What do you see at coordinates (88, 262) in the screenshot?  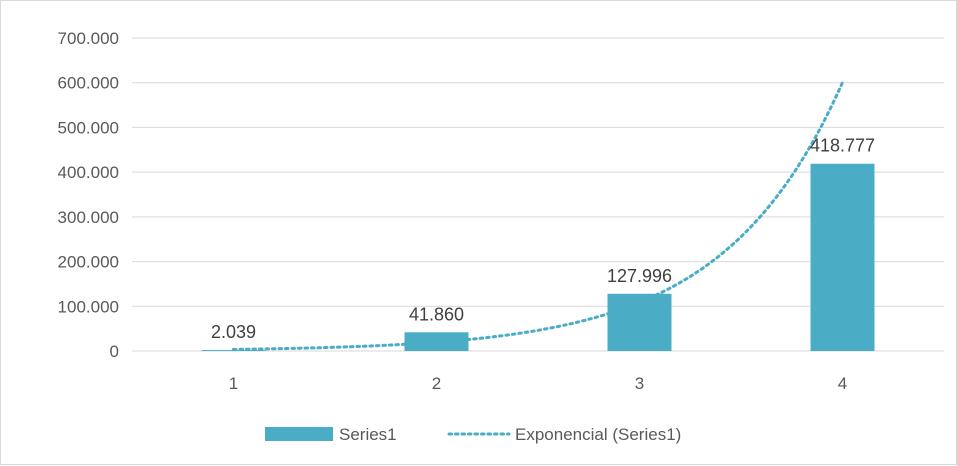 I see `y-tick-label: 200.000` at bounding box center [88, 262].